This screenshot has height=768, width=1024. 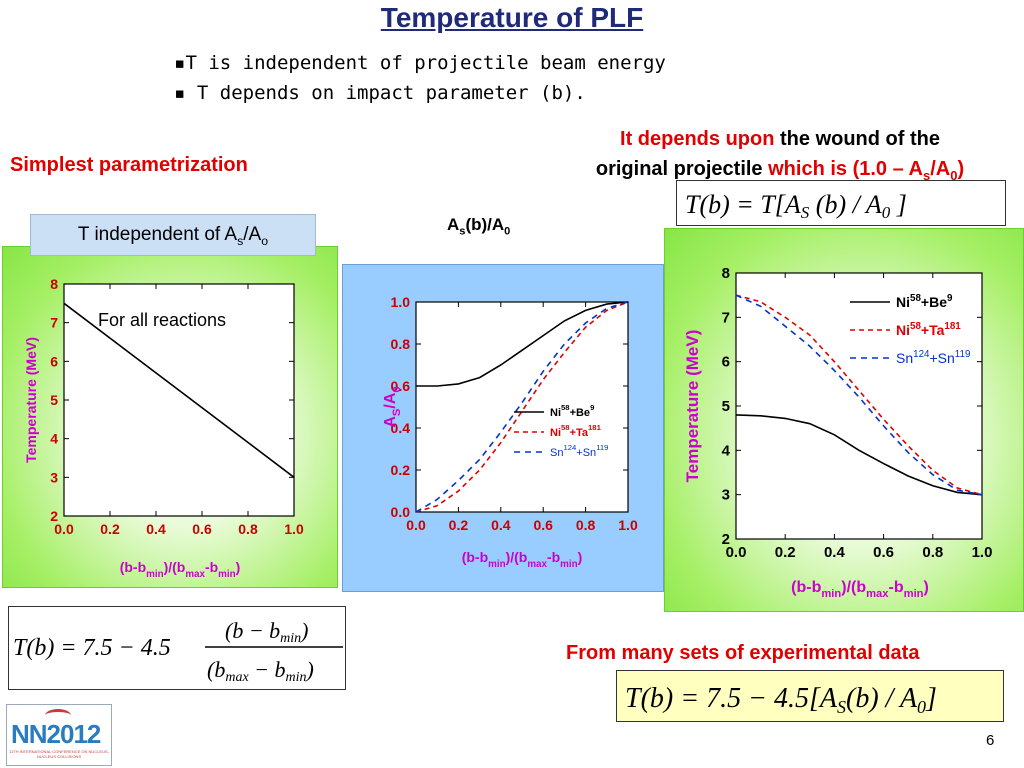 What do you see at coordinates (401, 344) in the screenshot?
I see `y-tick-label: 0.8` at bounding box center [401, 344].